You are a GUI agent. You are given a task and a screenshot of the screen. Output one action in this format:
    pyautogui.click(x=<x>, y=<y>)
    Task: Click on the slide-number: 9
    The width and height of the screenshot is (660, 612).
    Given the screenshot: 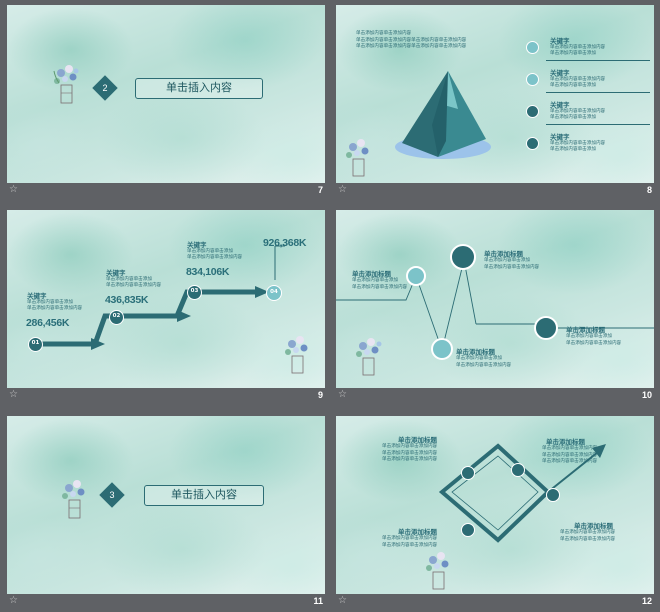 What is the action you would take?
    pyautogui.click(x=320, y=395)
    